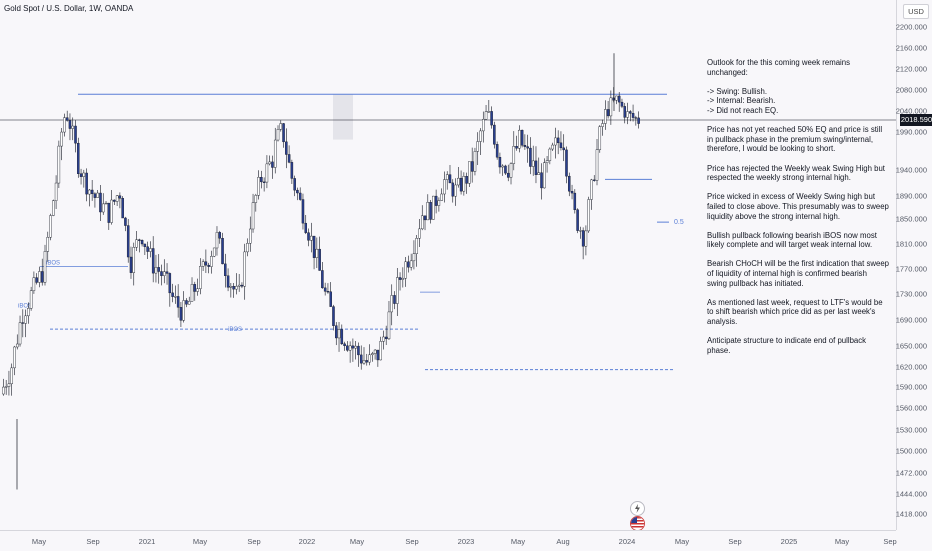 This screenshot has width=932, height=551. I want to click on price-tick: 1472.000, so click(911, 473).